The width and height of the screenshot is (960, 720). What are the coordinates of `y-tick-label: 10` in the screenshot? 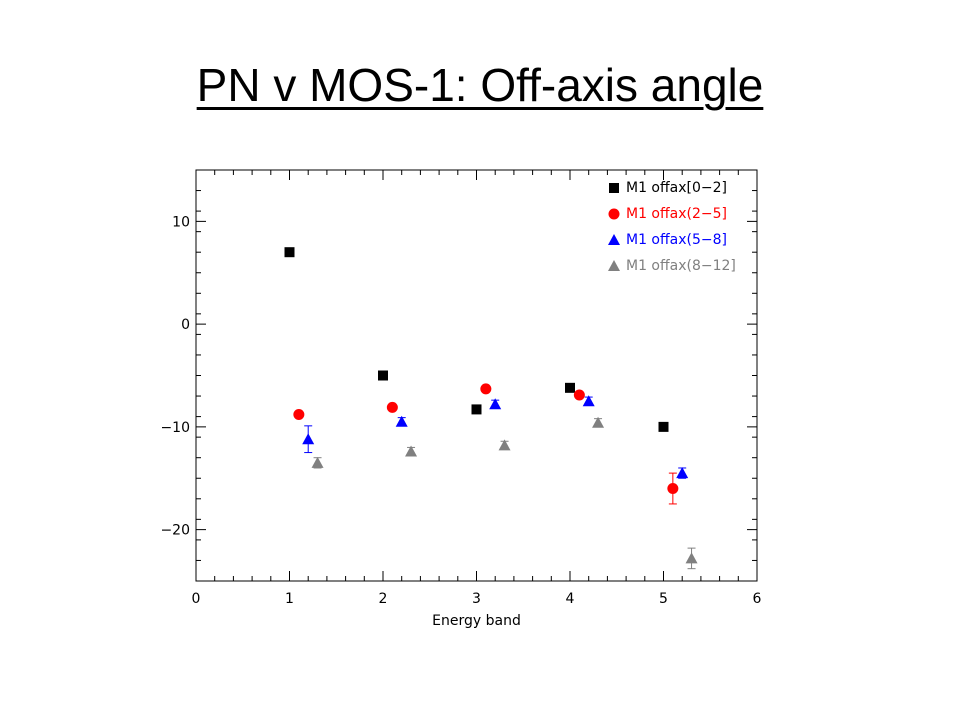 It's located at (181, 222).